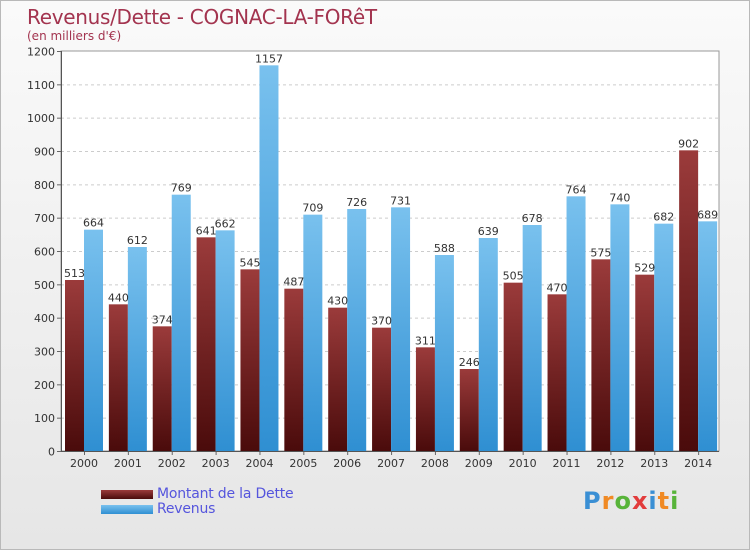 The image size is (750, 550). I want to click on x-tick-label: 2012, so click(610, 463).